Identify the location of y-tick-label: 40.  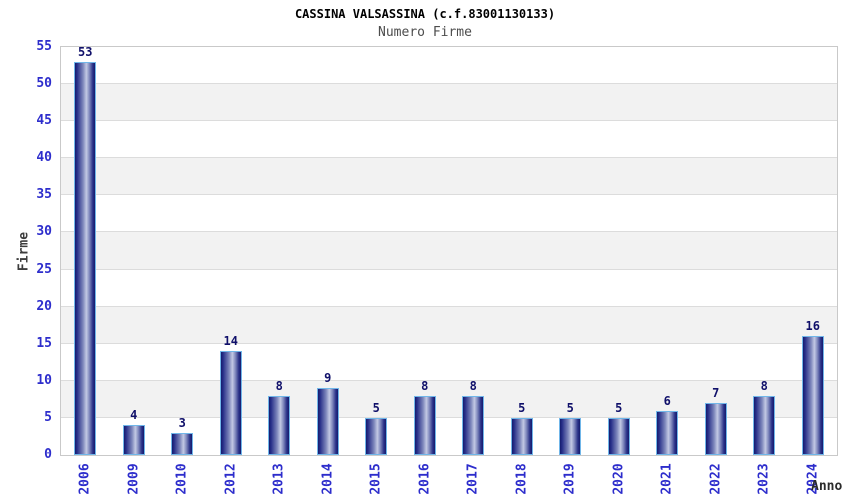
(44, 158).